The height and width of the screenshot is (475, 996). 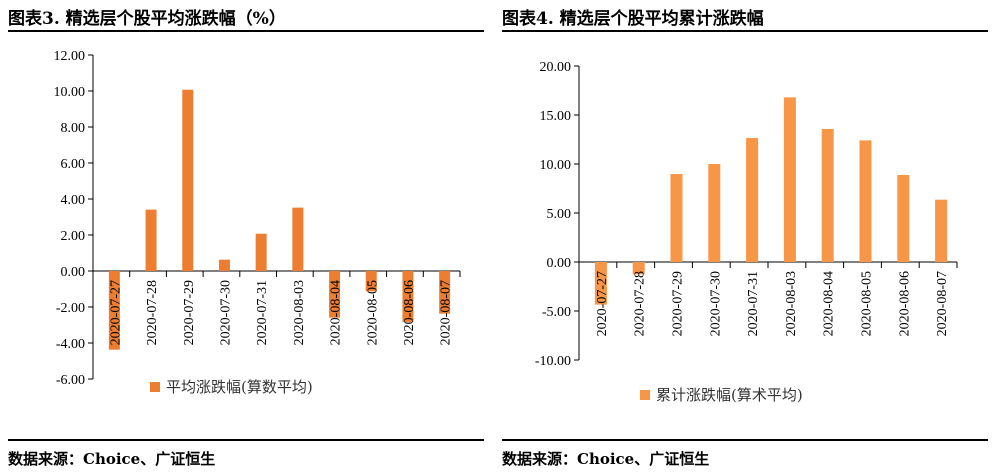 I want to click on legend-label: 平均涨跌幅(算数平均), so click(x=239, y=387).